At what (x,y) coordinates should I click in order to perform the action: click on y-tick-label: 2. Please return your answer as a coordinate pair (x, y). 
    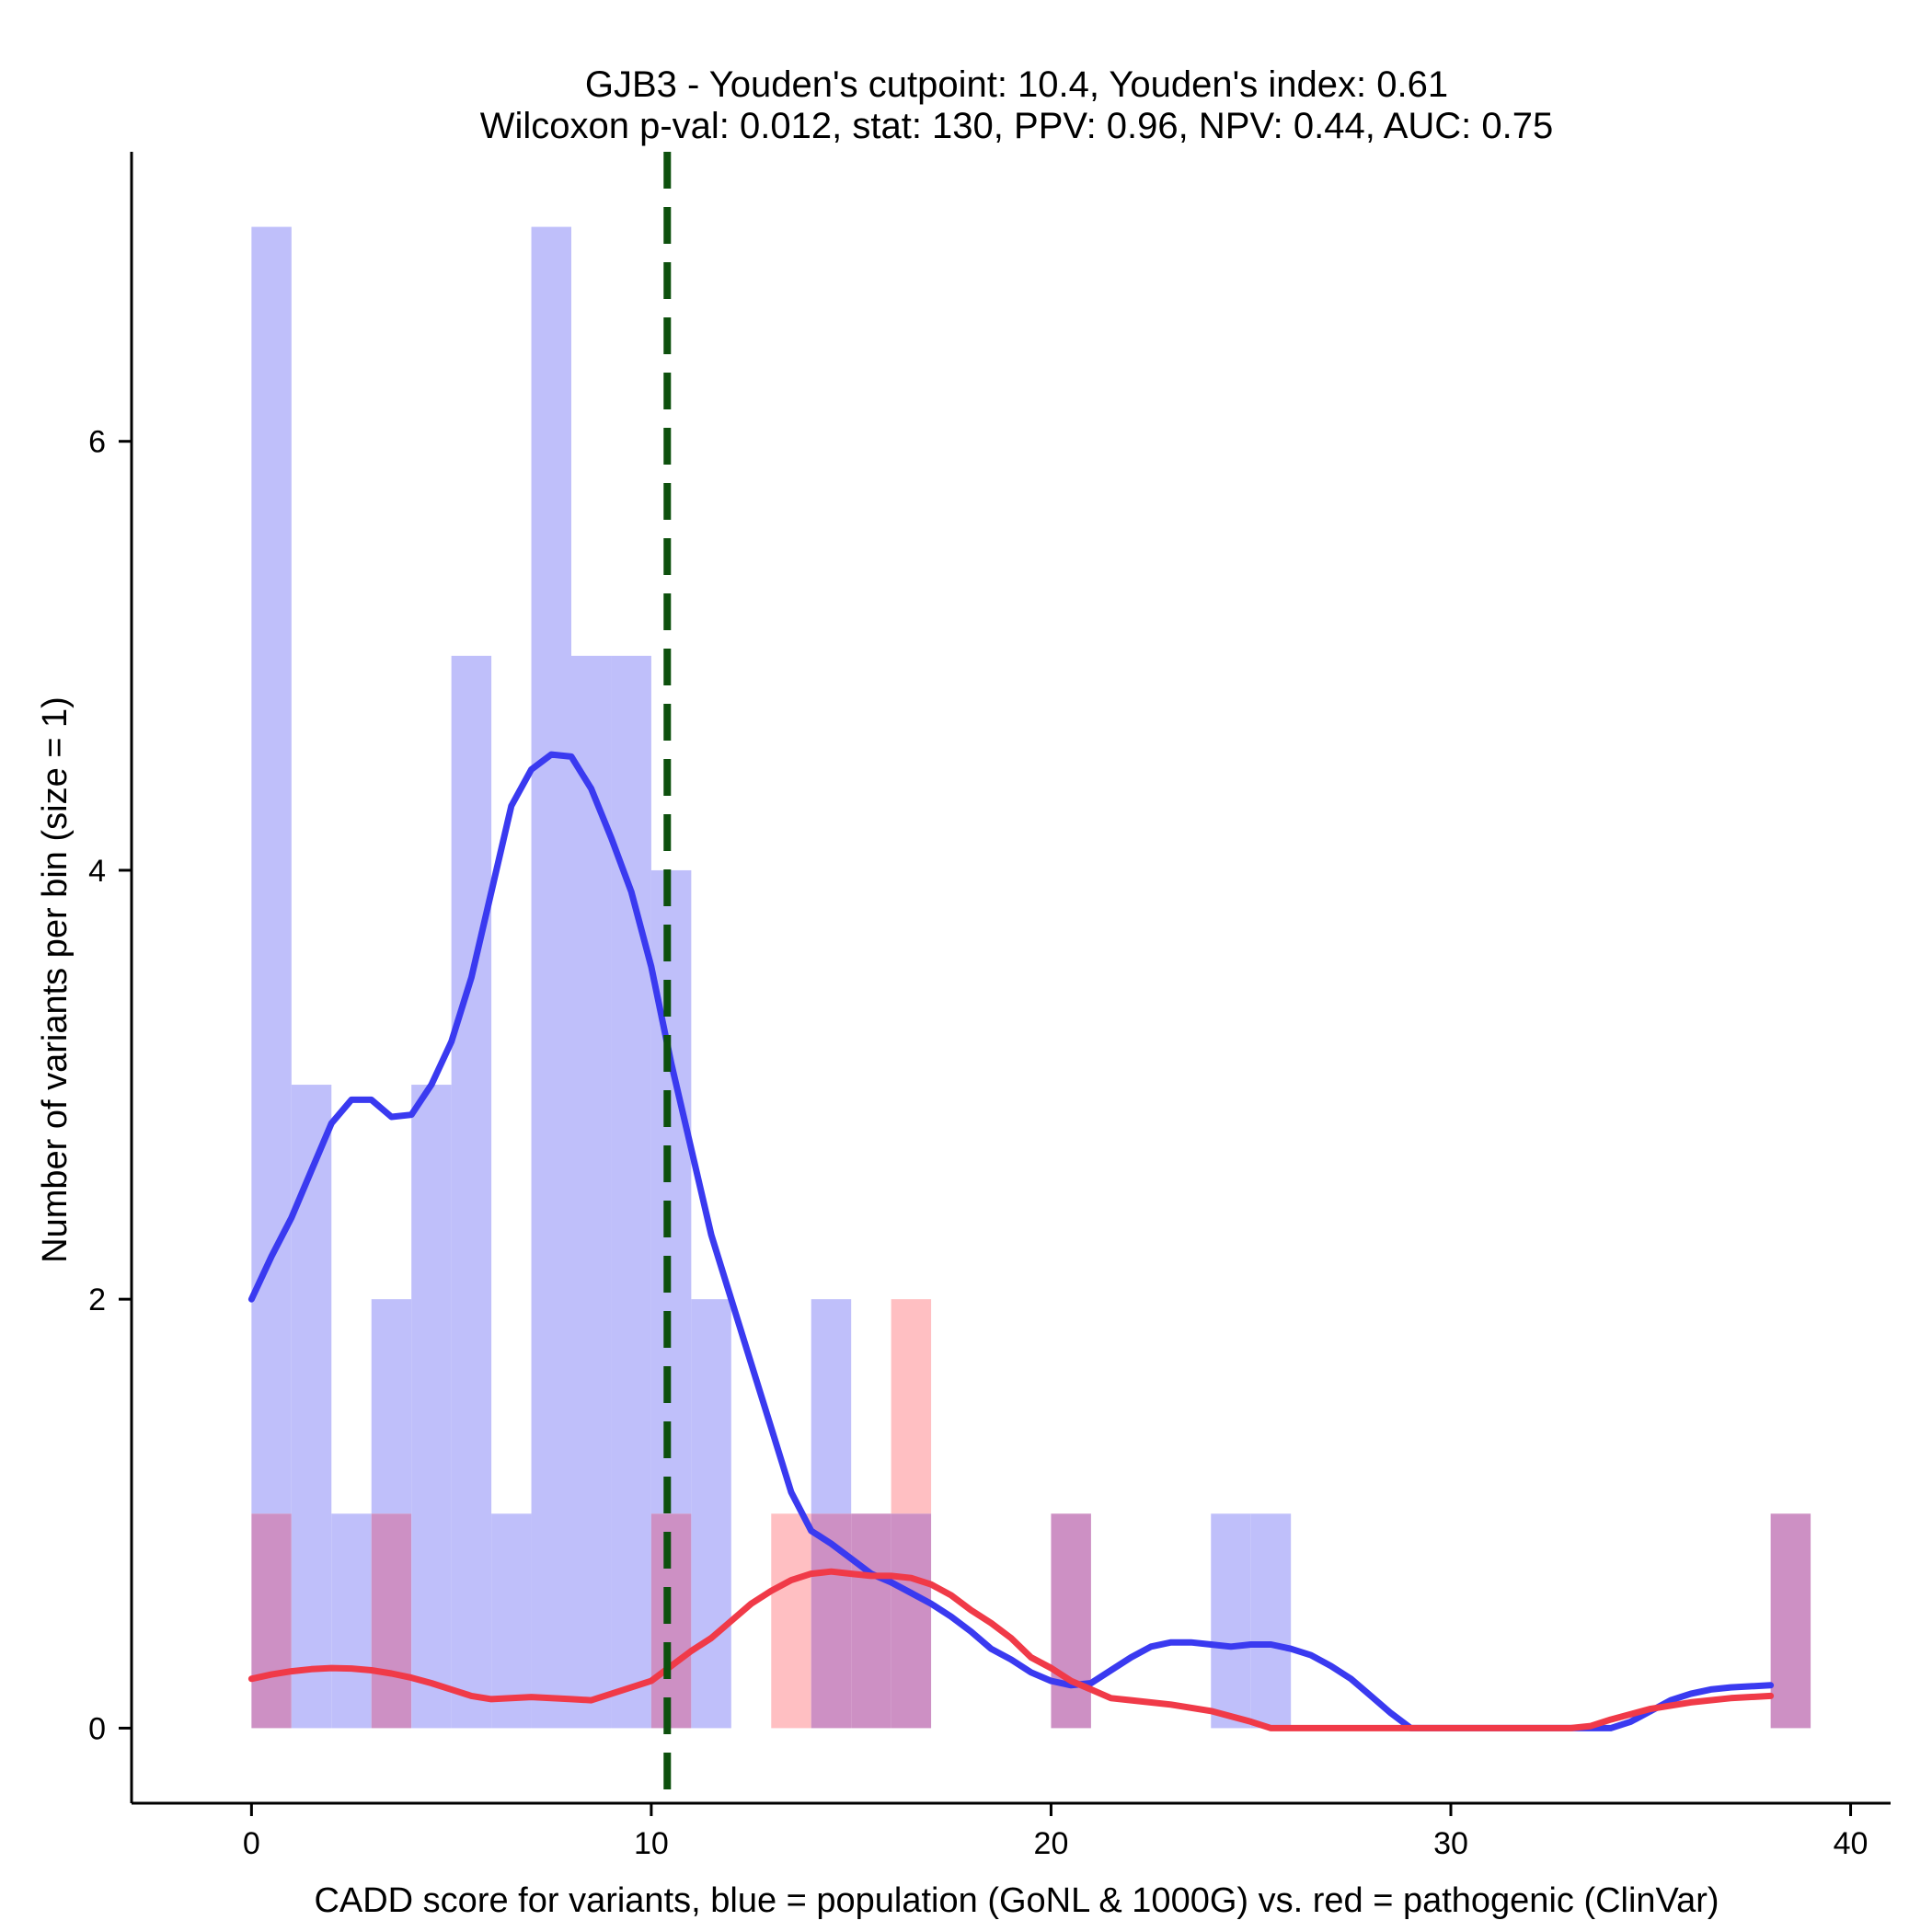
    Looking at the image, I should click on (97, 1299).